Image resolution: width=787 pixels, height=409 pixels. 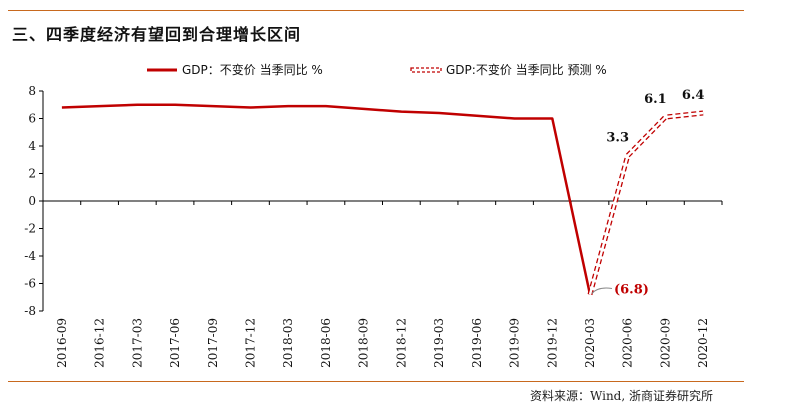 What do you see at coordinates (628, 343) in the screenshot?
I see `x-tick-label: 2020-06` at bounding box center [628, 343].